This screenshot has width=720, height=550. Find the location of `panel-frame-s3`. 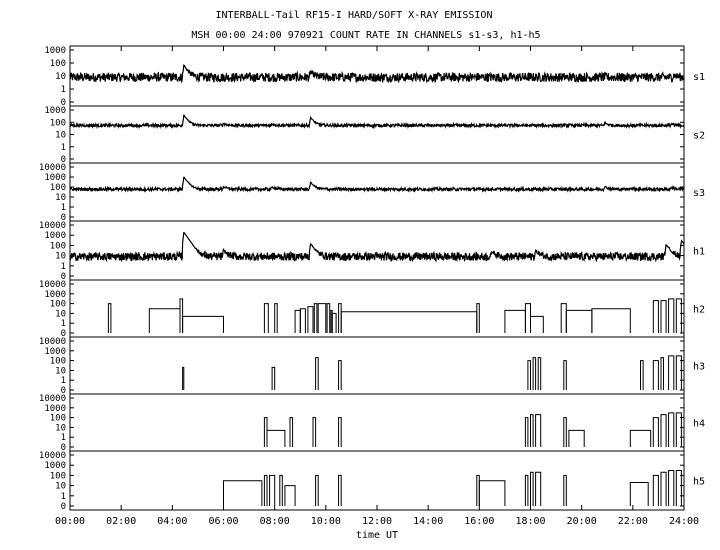

panel-frame-s3 is located at coordinates (377, 192).